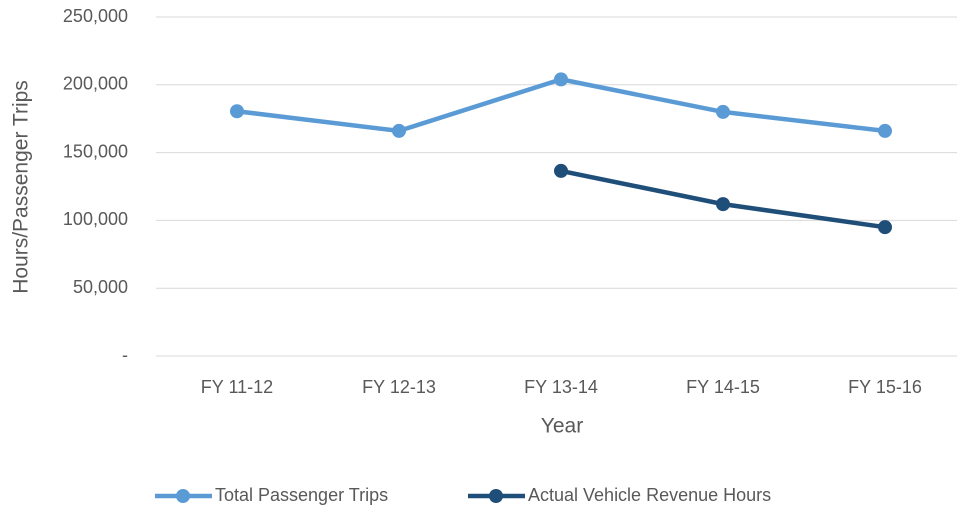 This screenshot has width=957, height=512. What do you see at coordinates (95, 219) in the screenshot?
I see `y-tick-label: 100,000` at bounding box center [95, 219].